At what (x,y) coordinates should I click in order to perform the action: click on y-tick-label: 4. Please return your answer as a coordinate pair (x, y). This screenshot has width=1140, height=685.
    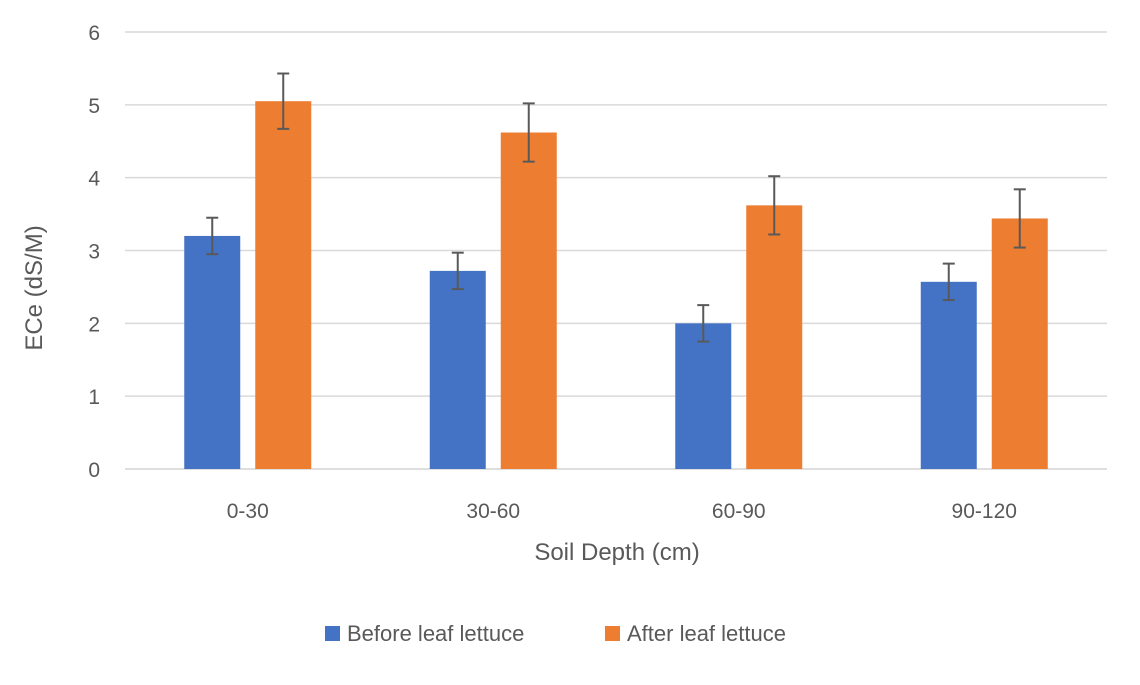
    Looking at the image, I should click on (94, 179).